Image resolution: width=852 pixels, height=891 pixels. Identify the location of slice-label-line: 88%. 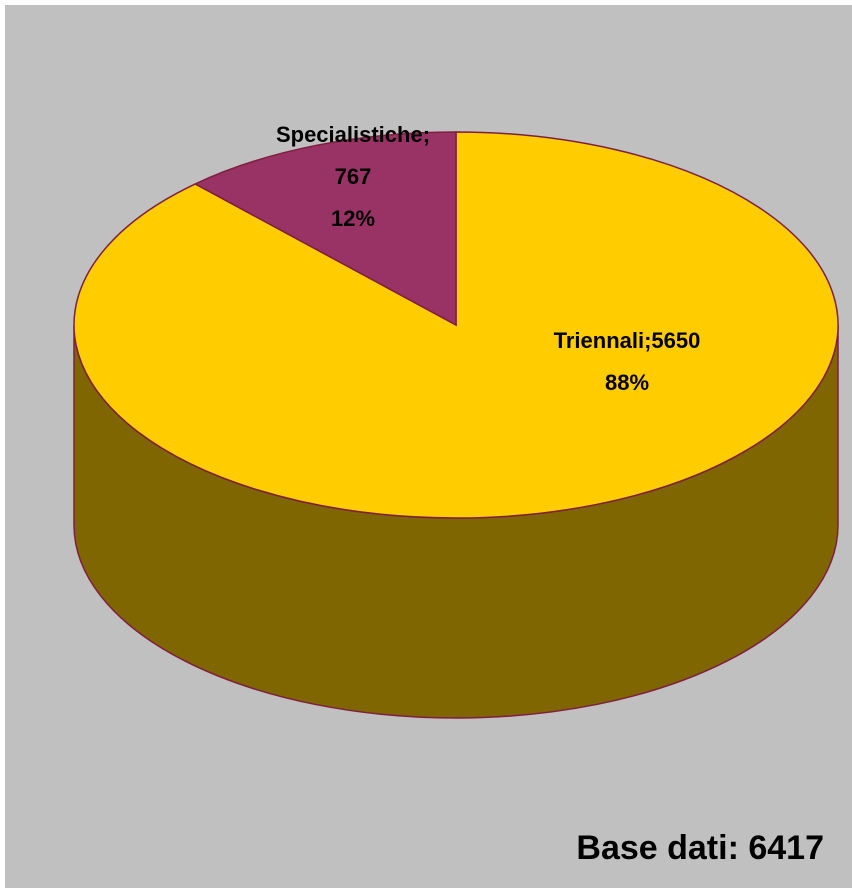
(627, 382).